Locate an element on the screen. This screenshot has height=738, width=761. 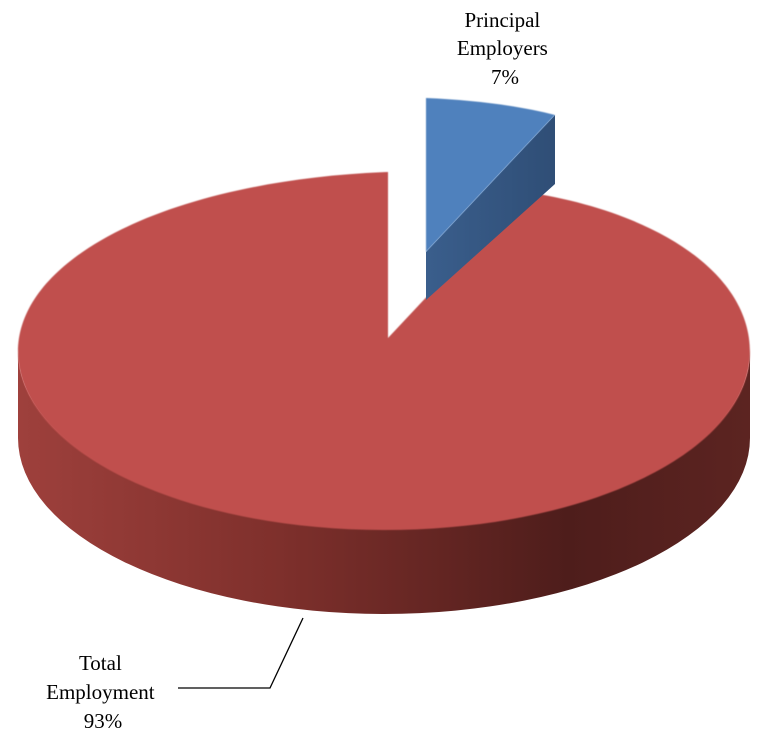
svg-text: Principal Employers 7% is located at coordinates (505, 48).